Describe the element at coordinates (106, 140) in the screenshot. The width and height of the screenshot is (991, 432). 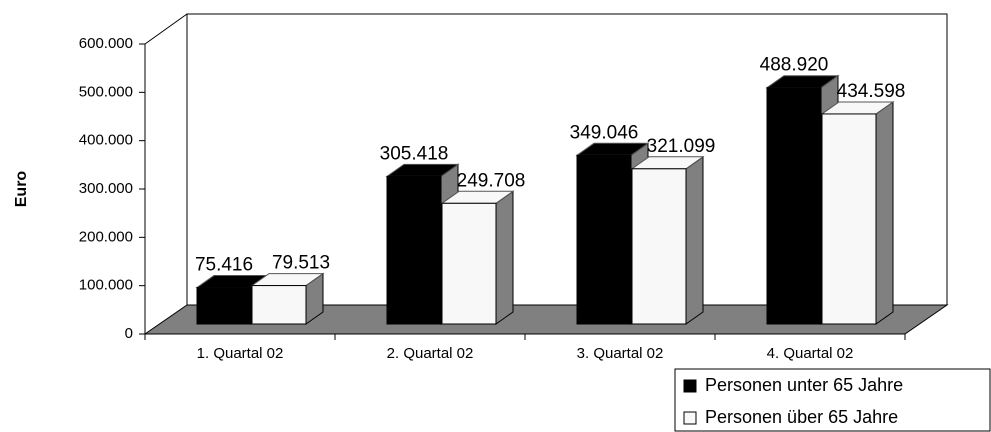
I see `y-tick-label: 400.000` at that location.